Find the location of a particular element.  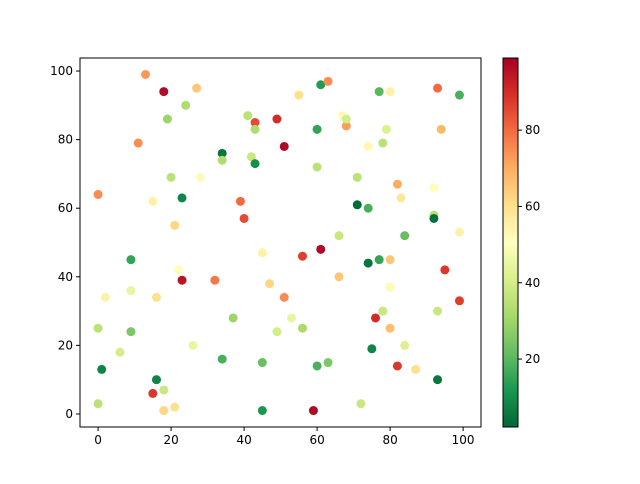

colorbar is located at coordinates (510, 242).